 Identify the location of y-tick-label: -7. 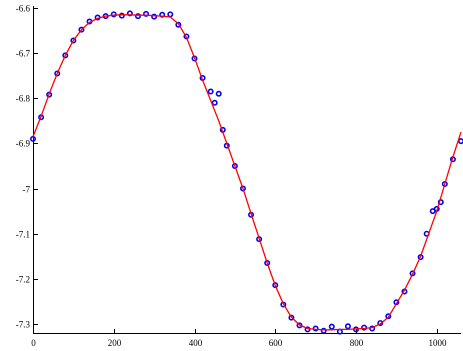
(27, 190).